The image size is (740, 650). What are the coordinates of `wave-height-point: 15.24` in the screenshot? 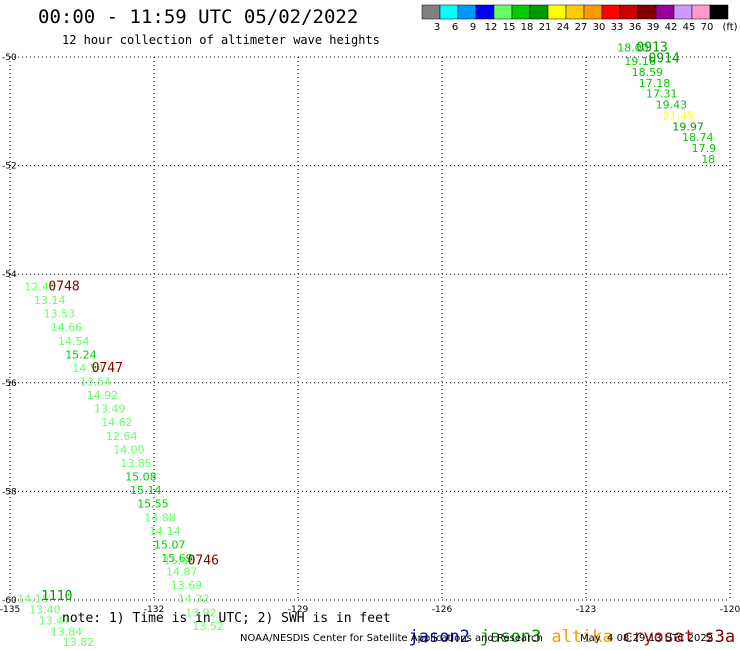 It's located at (81, 354).